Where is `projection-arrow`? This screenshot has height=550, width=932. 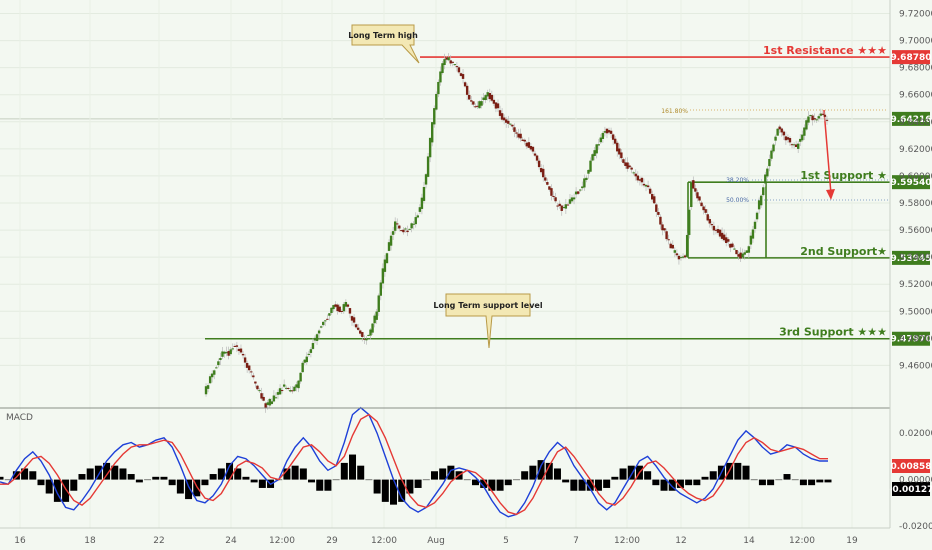 projection-arrow is located at coordinates (827, 152).